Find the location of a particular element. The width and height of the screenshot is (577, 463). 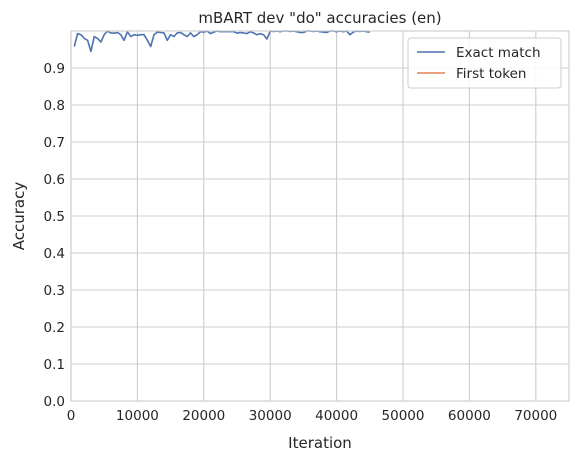

series-line-exact-match is located at coordinates (221, 41).